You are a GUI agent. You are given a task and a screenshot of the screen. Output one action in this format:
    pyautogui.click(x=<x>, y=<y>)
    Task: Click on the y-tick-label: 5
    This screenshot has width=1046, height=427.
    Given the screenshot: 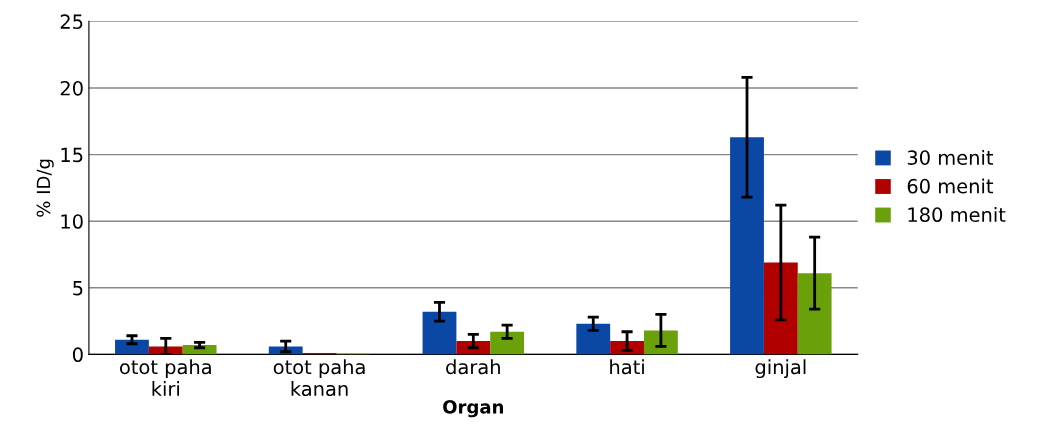 What is the action you would take?
    pyautogui.click(x=78, y=288)
    